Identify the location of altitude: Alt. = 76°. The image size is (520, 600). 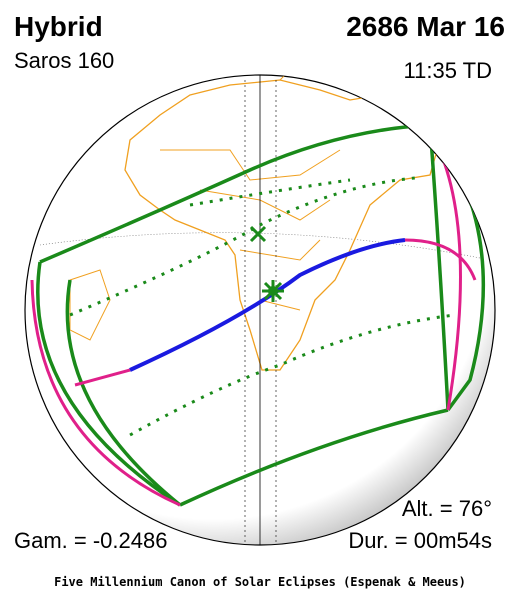
(447, 508).